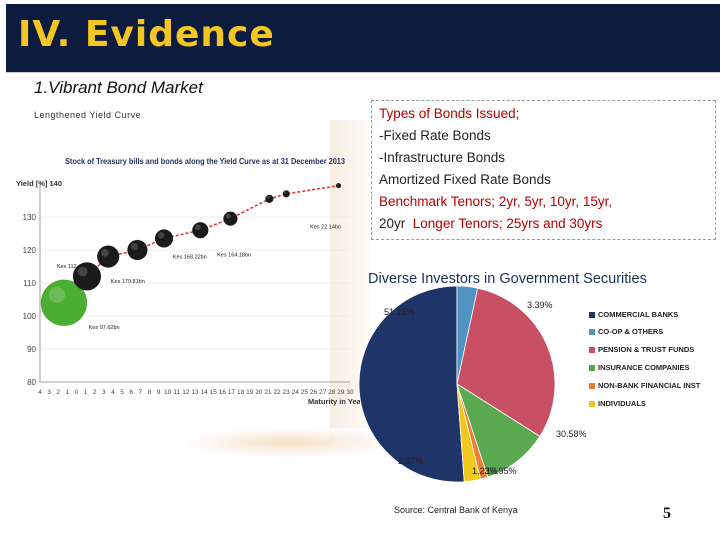 This screenshot has height=540, width=720. What do you see at coordinates (186, 392) in the screenshot?
I see `x-tick-label: 12` at bounding box center [186, 392].